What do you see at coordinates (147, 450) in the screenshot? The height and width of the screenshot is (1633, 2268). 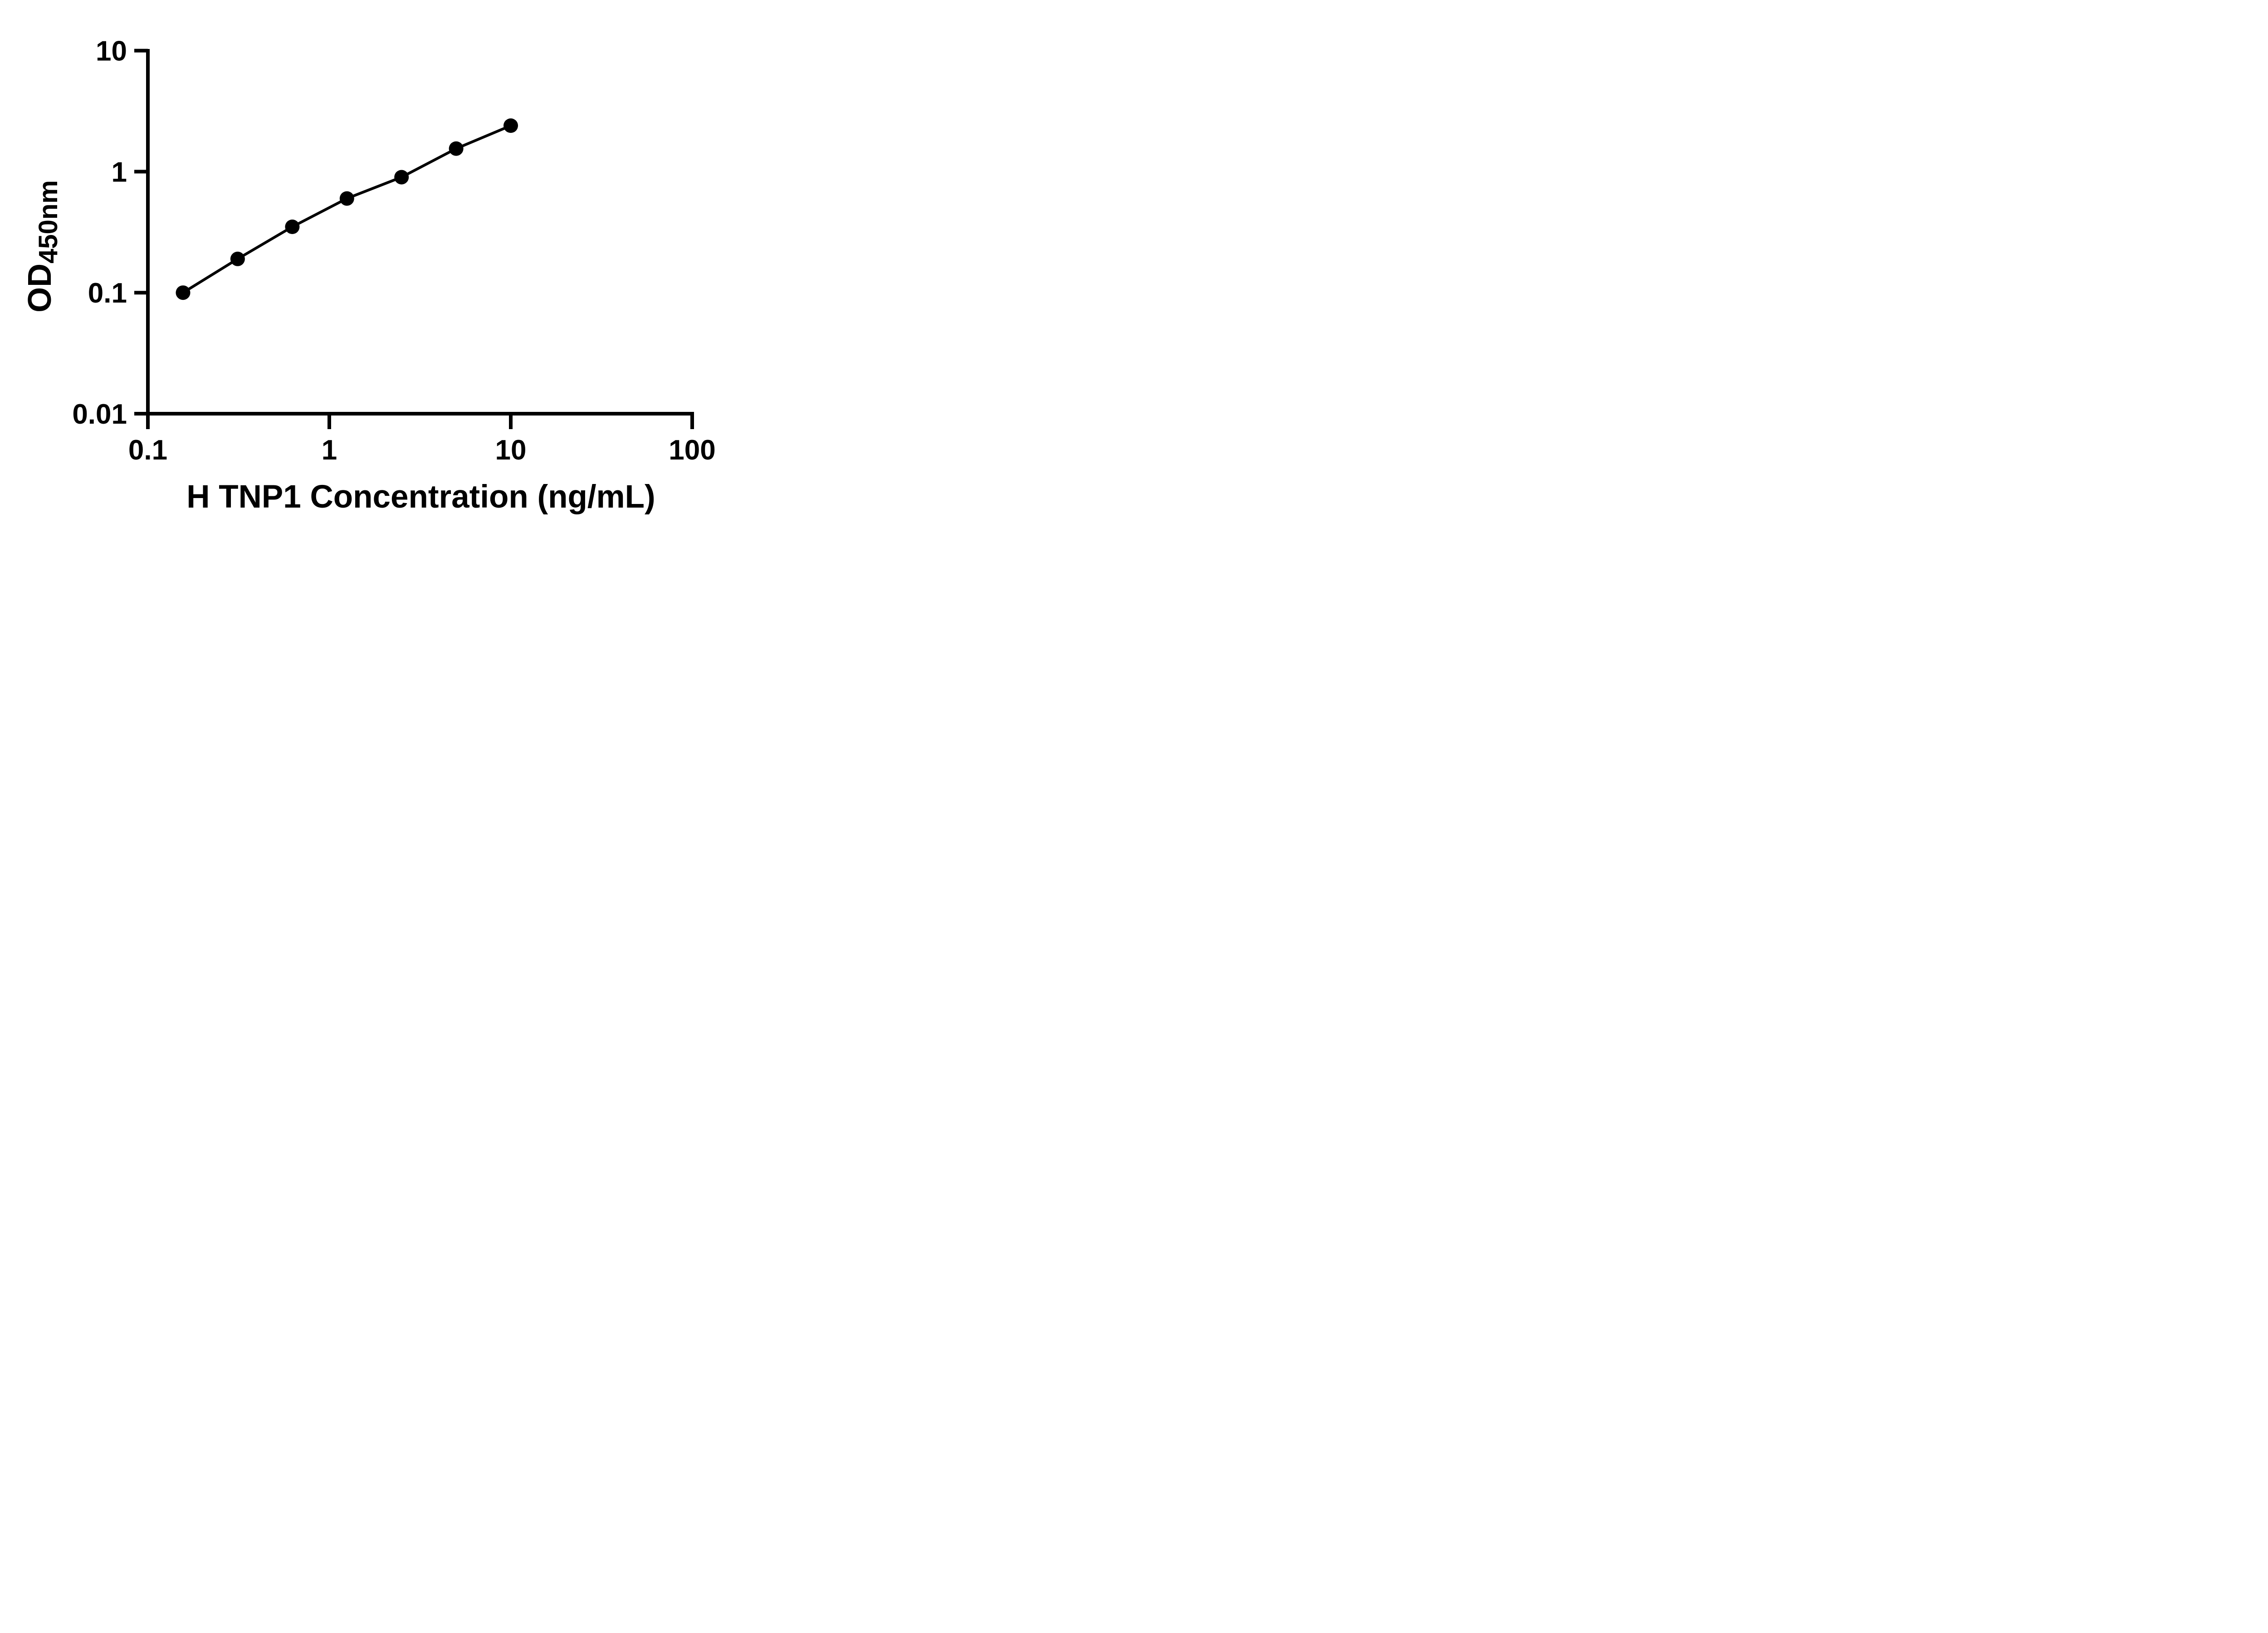 I see `x-tick-label: 0.1` at bounding box center [147, 450].